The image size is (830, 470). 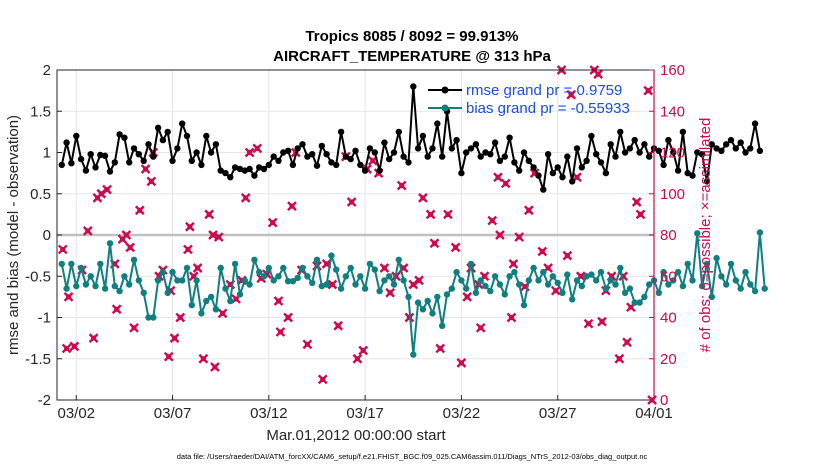 I want to click on x-tick-label: 03/17, so click(x=365, y=413).